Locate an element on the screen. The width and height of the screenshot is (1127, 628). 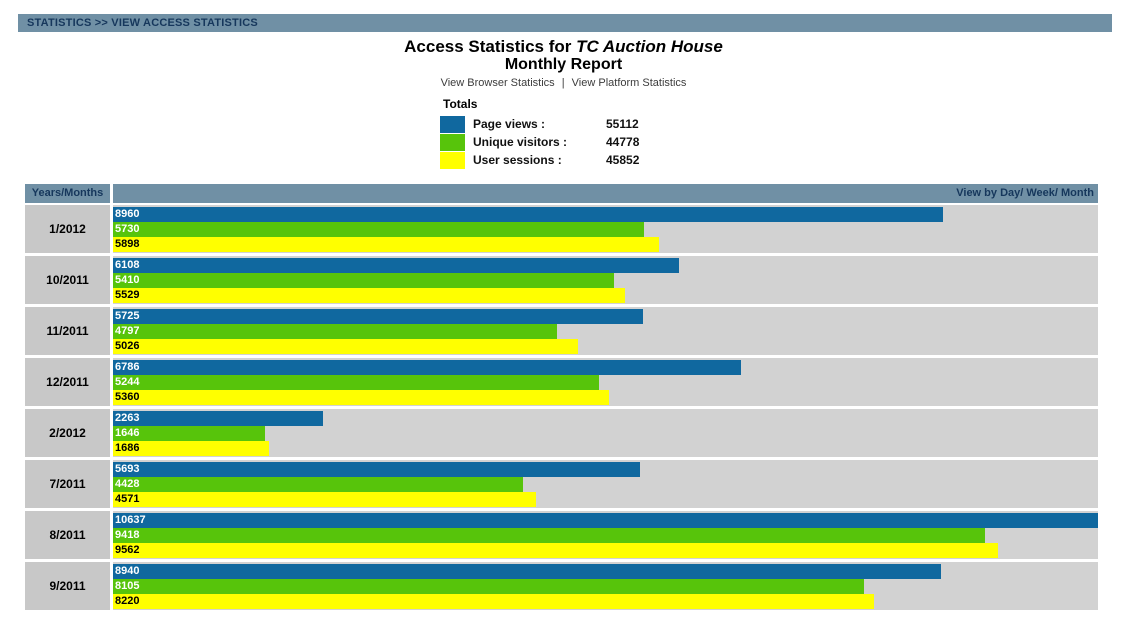
row-bars-cell: 5693 4428 4571 is located at coordinates (605, 484).